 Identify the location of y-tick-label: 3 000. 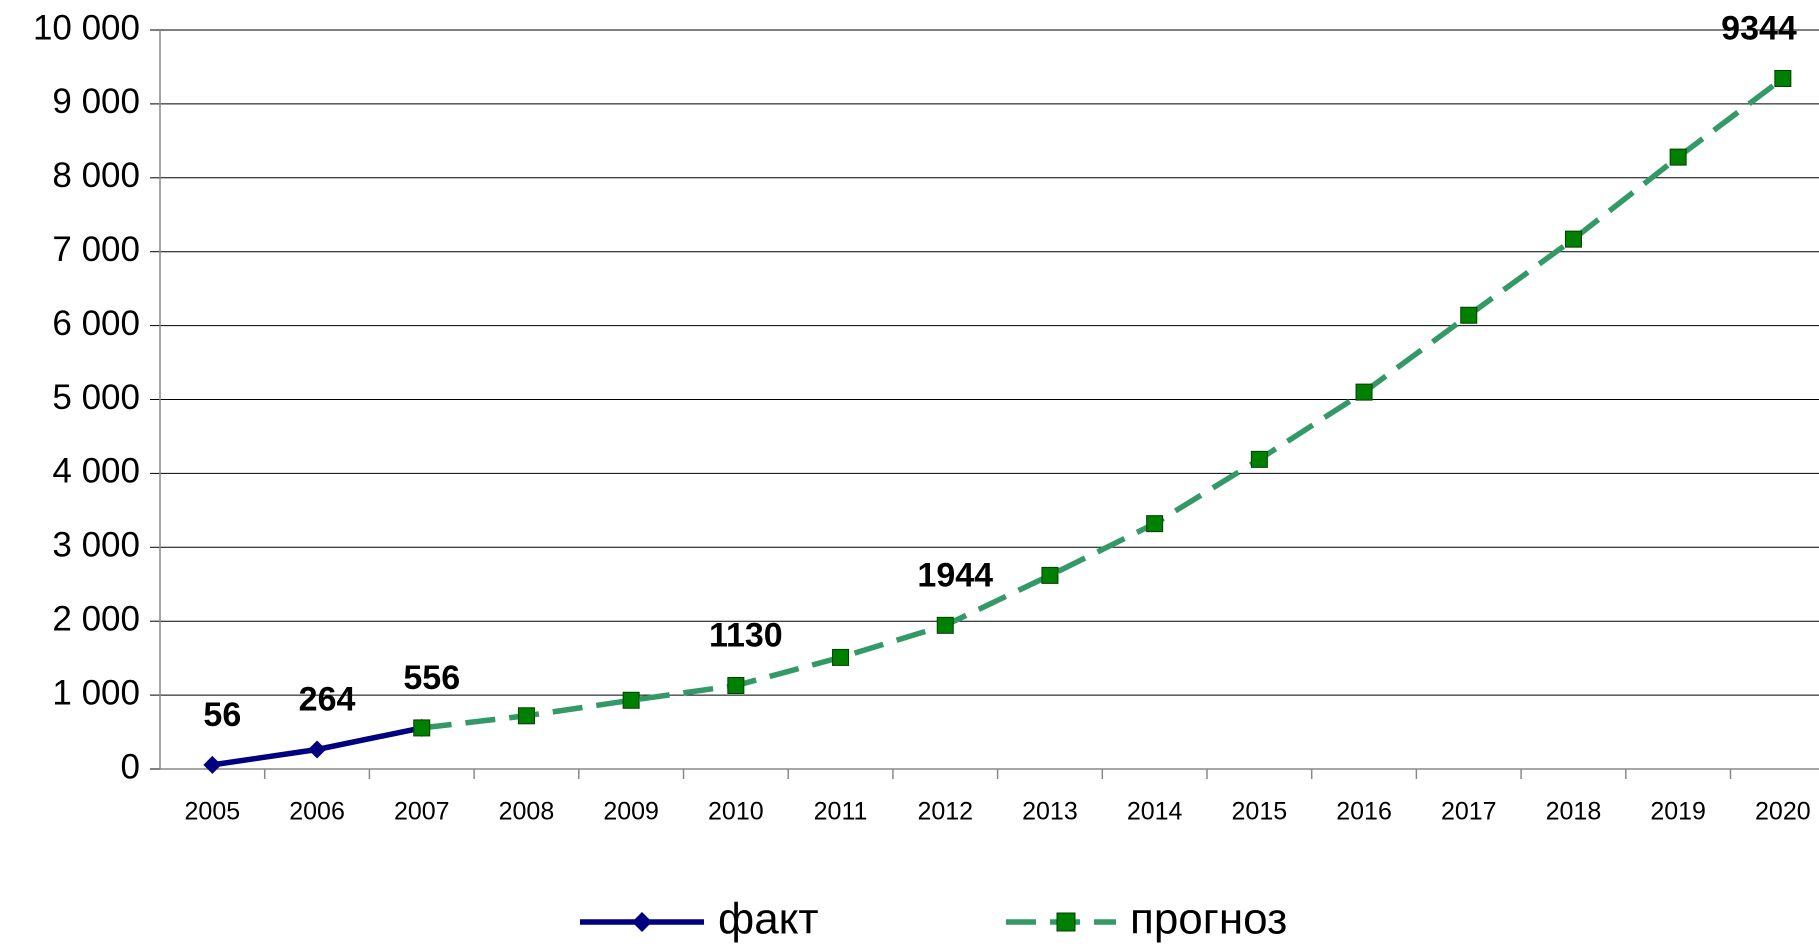
(96, 545).